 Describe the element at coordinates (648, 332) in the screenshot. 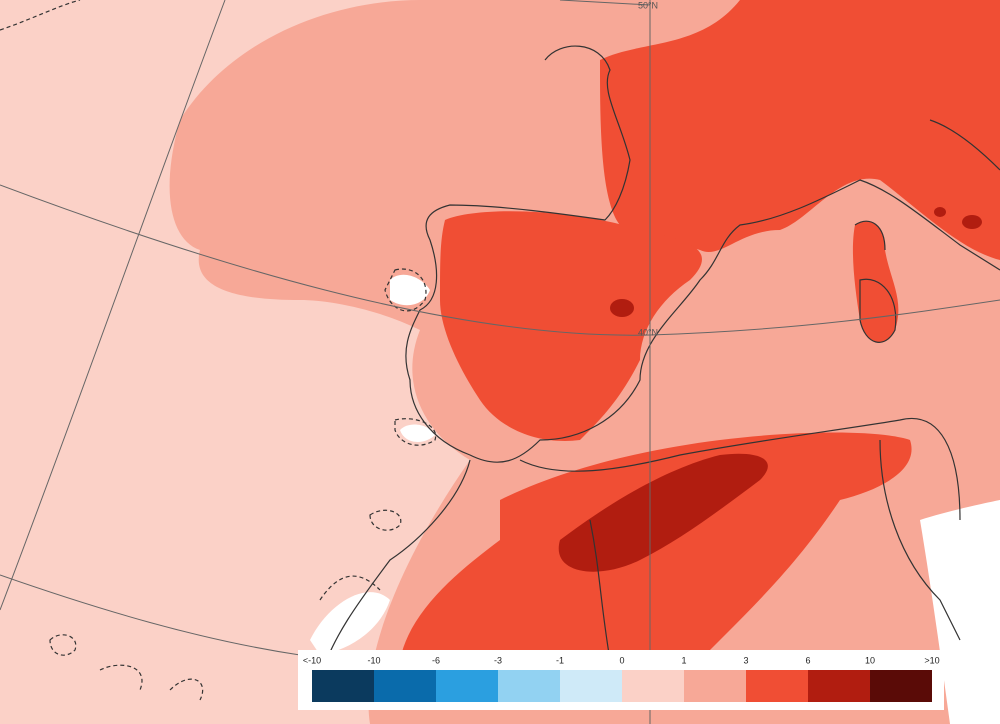

I see `parallel-label: 40°N` at that location.